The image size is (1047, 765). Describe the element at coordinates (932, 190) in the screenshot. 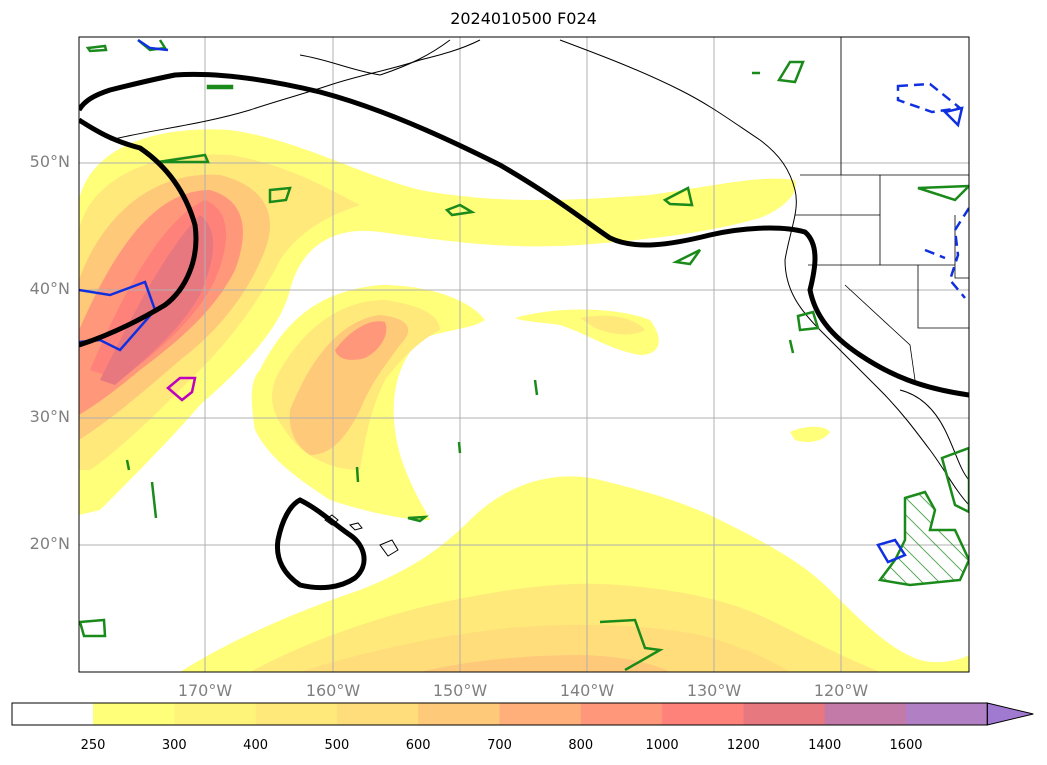

I see `blue-dashed-contours` at that location.